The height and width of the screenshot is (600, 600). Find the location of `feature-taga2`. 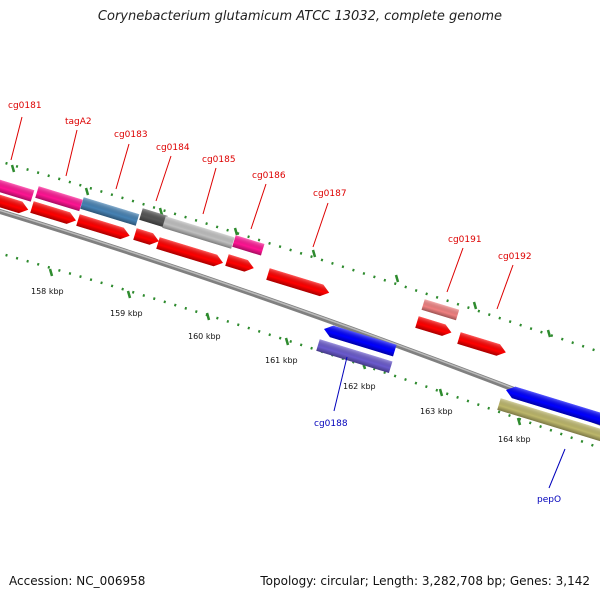

feature-taga2 is located at coordinates (59, 199).